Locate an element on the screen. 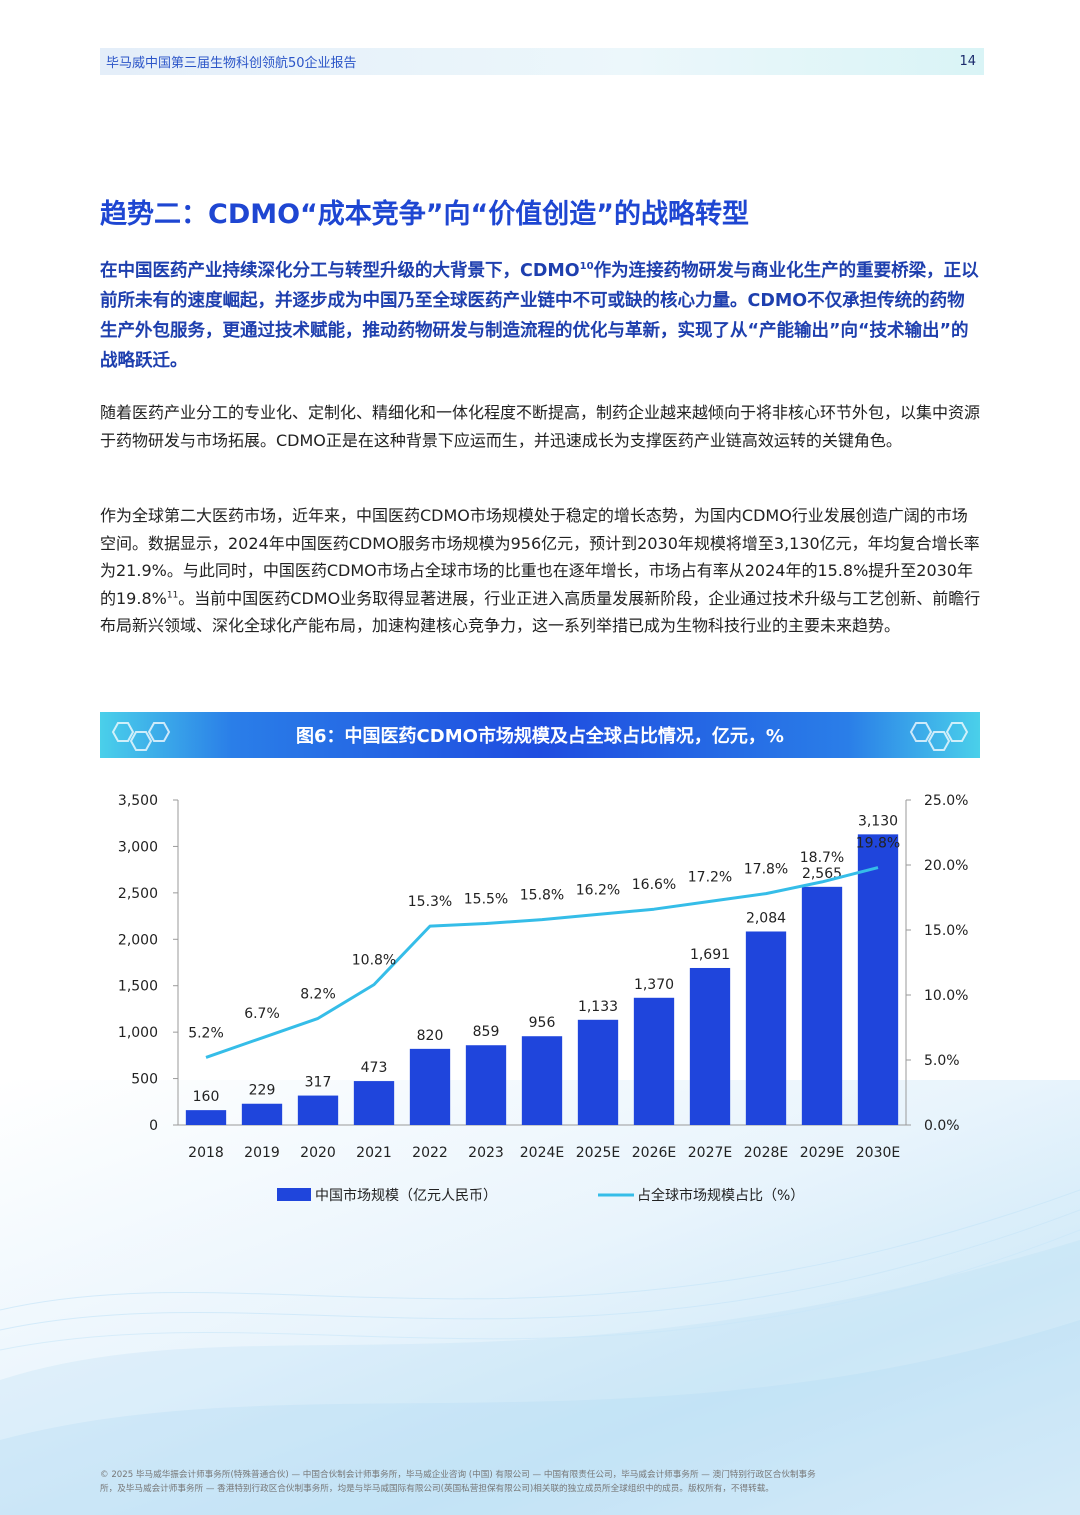 Image resolution: width=1080 pixels, height=1515 pixels. line-value-label: 15.8% is located at coordinates (542, 896).